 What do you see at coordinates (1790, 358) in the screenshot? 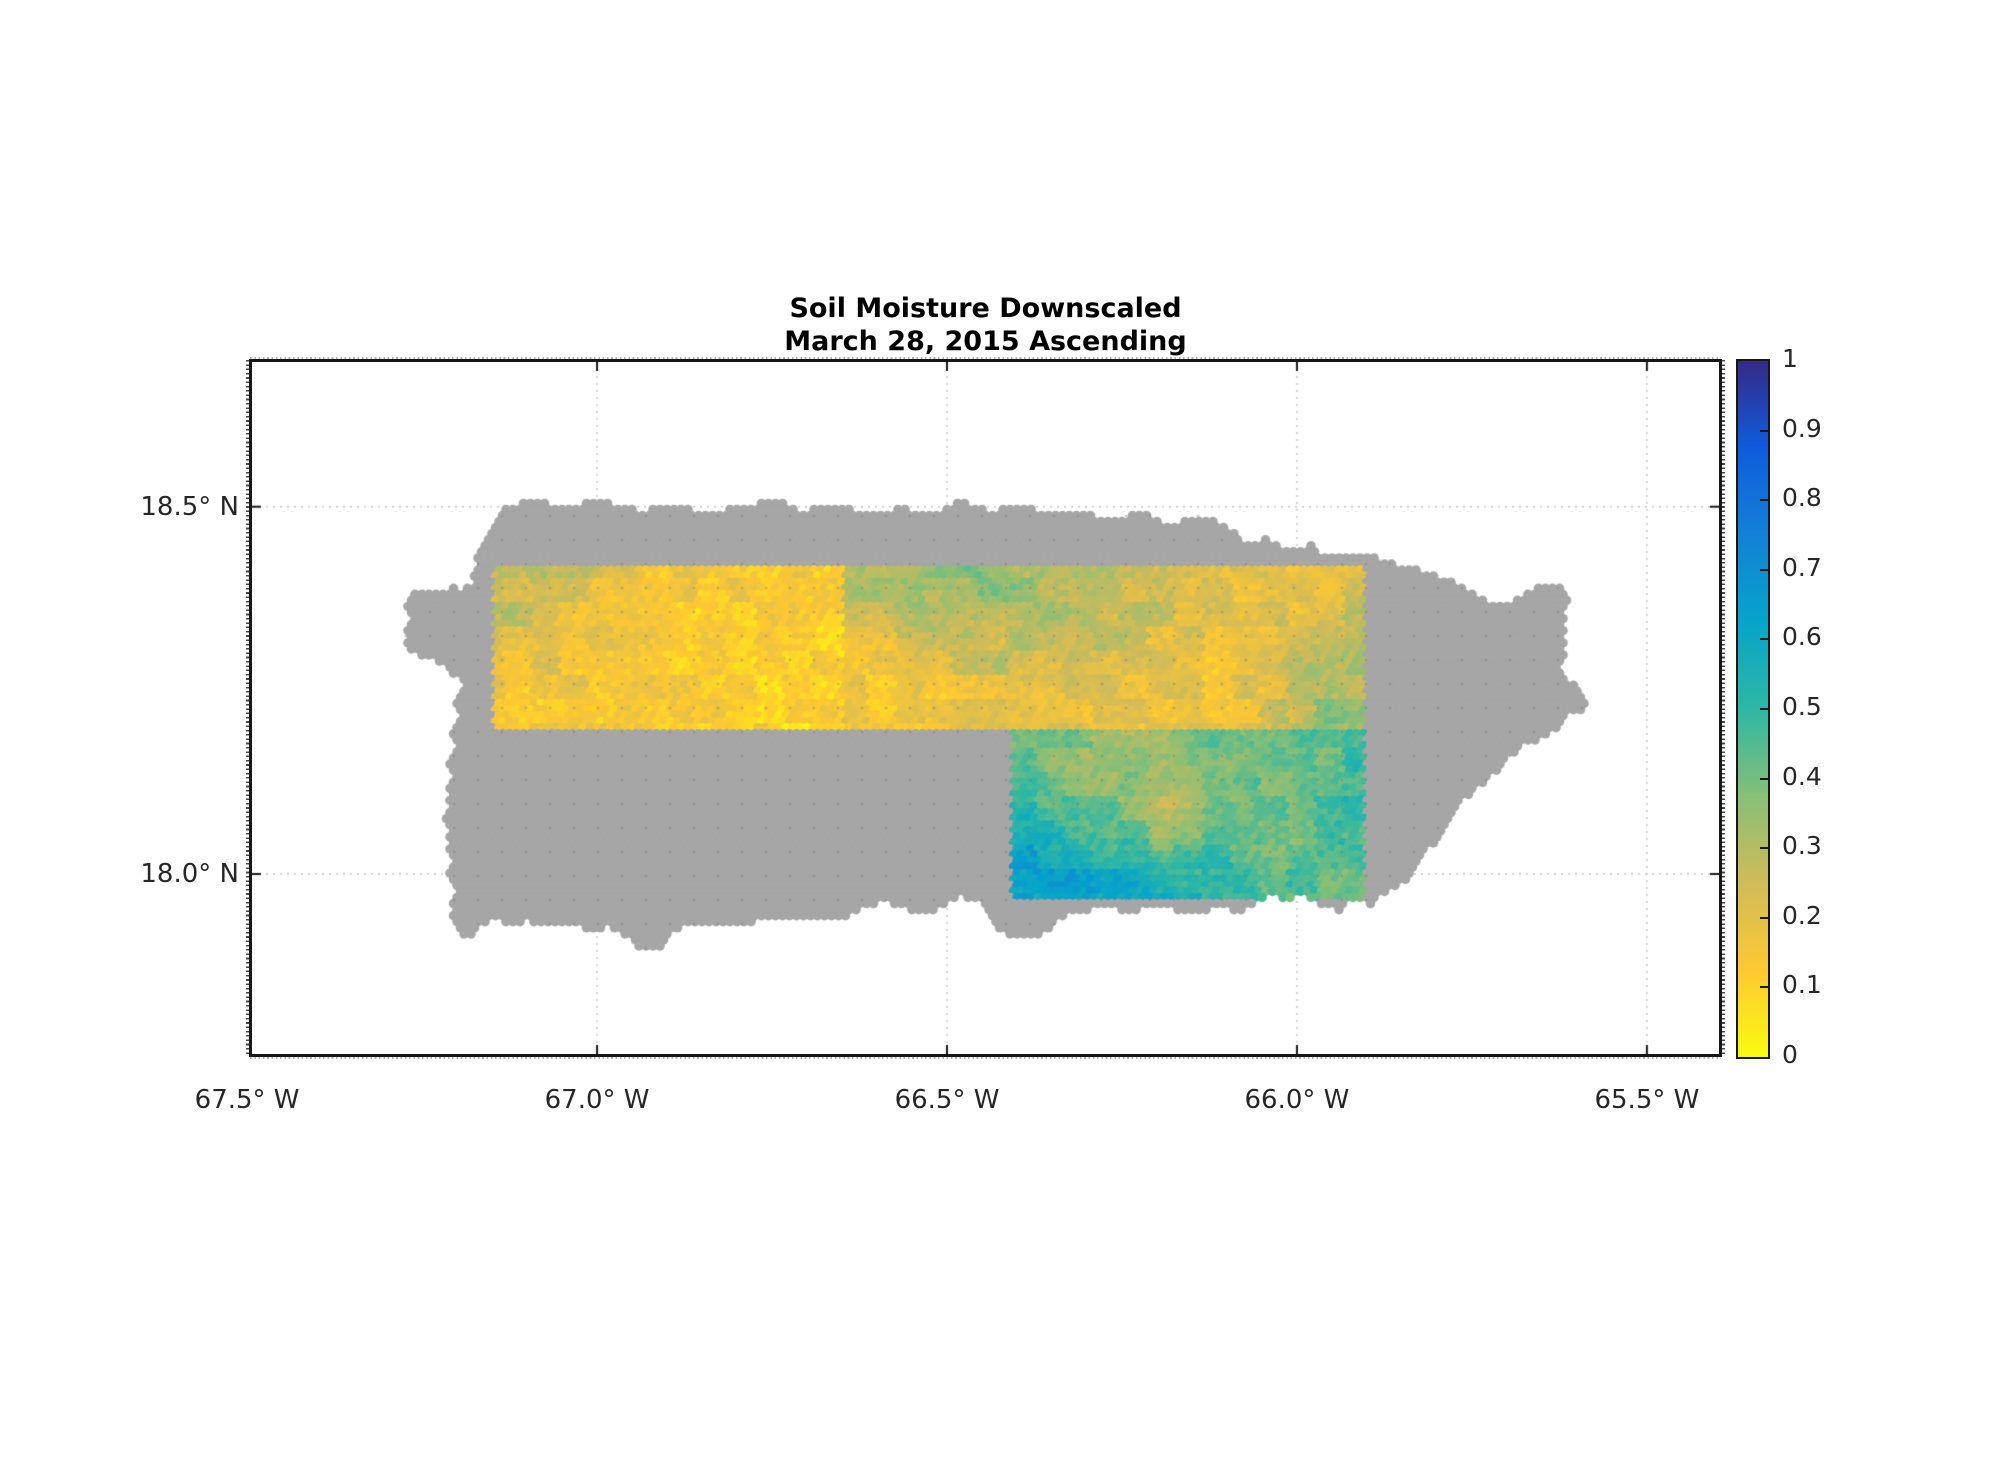
I see `colorbar-tick-label: 1` at bounding box center [1790, 358].